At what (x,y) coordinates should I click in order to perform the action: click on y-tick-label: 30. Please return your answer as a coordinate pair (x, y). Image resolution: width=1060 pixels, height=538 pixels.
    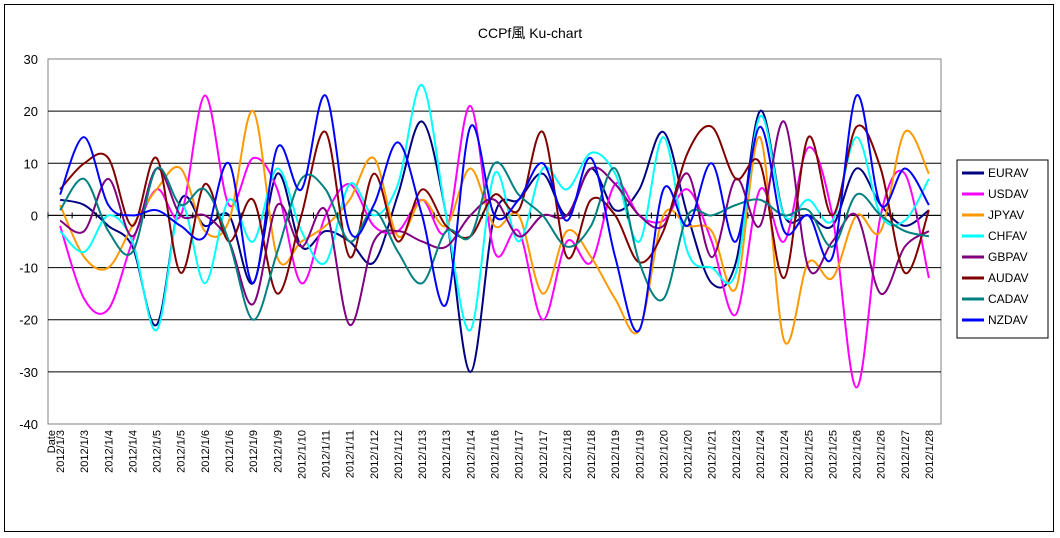
    Looking at the image, I should click on (31, 59).